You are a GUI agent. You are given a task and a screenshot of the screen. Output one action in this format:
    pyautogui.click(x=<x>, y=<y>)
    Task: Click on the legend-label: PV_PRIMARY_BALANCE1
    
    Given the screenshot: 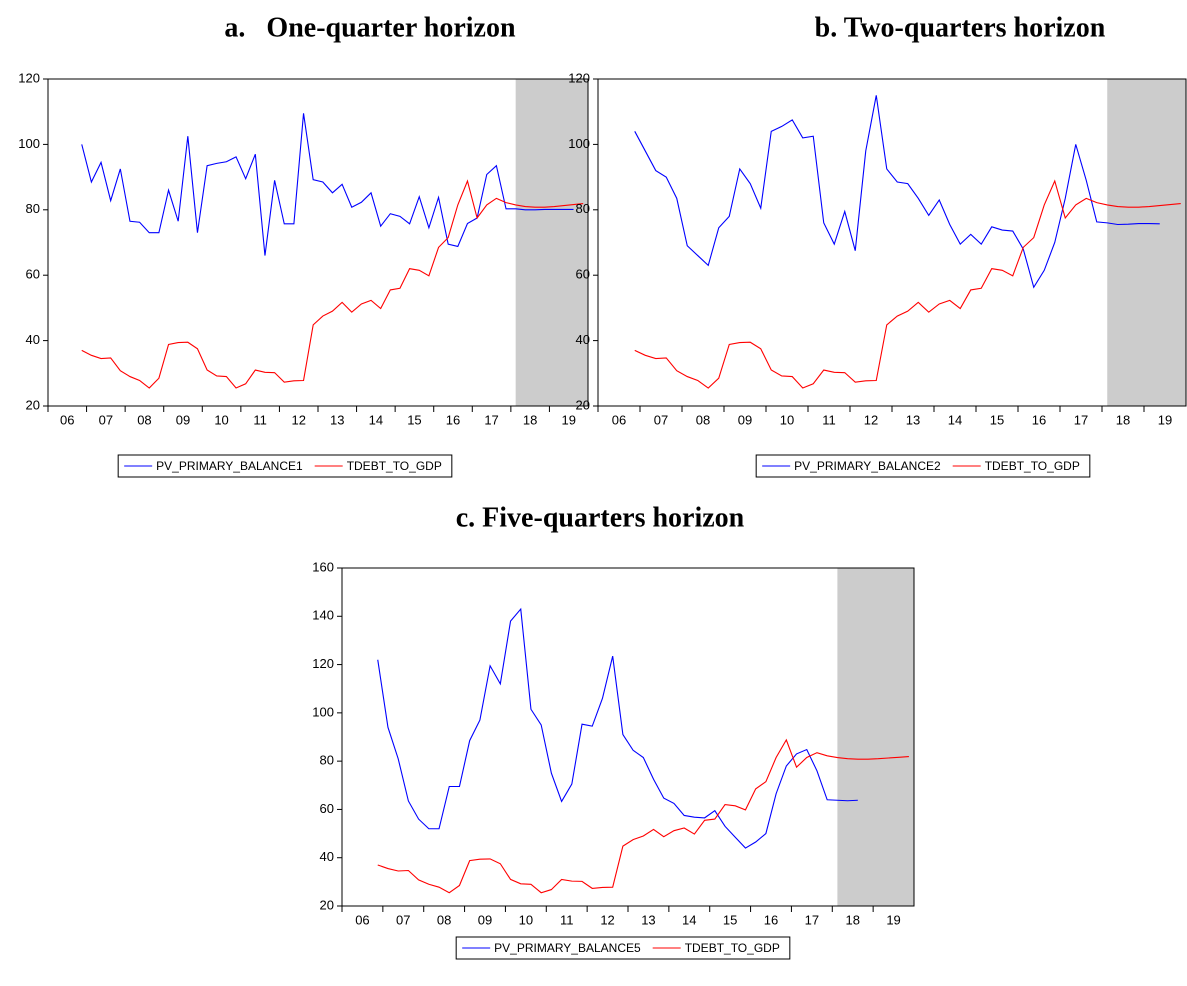 What is the action you would take?
    pyautogui.click(x=229, y=466)
    